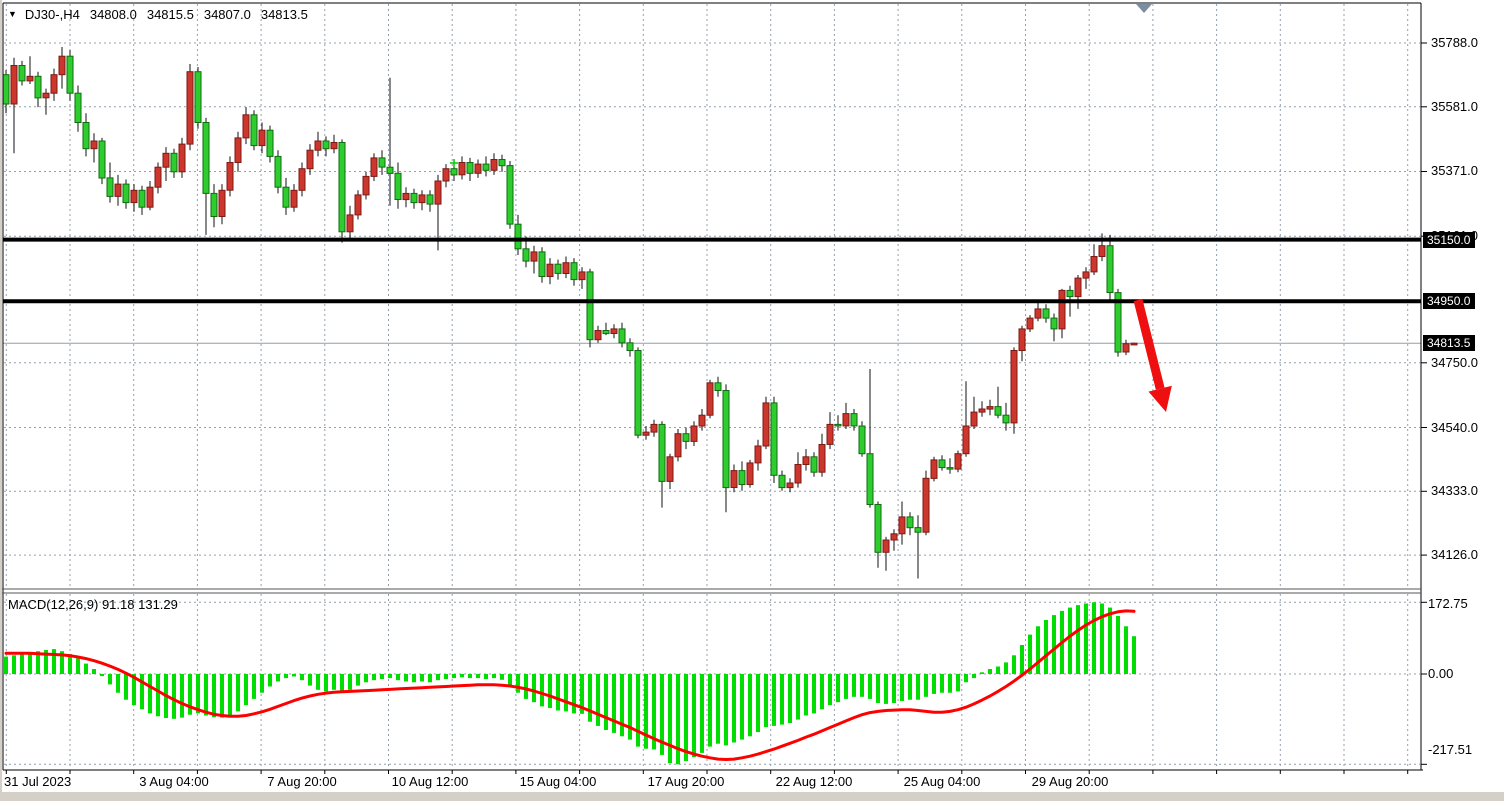 This screenshot has height=801, width=1504. What do you see at coordinates (12, 14) in the screenshot?
I see `symbol-dropdown-icon: ▼` at bounding box center [12, 14].